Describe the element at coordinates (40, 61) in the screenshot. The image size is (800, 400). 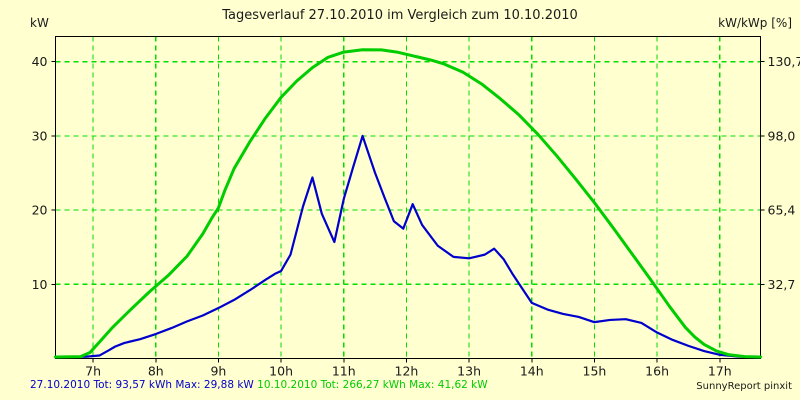
I see `svg-text: 40` at that location.